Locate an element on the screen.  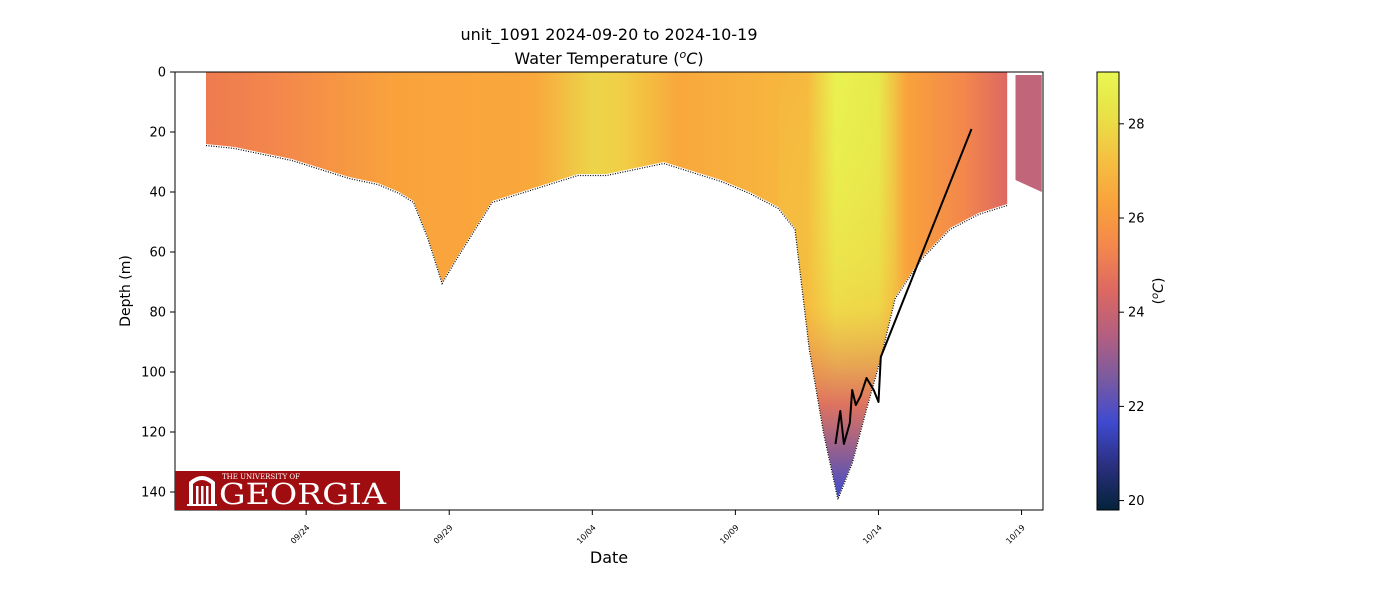
university-of-georgia-logo: THE UNIVERSITY OF GEORGIA is located at coordinates (287, 491).